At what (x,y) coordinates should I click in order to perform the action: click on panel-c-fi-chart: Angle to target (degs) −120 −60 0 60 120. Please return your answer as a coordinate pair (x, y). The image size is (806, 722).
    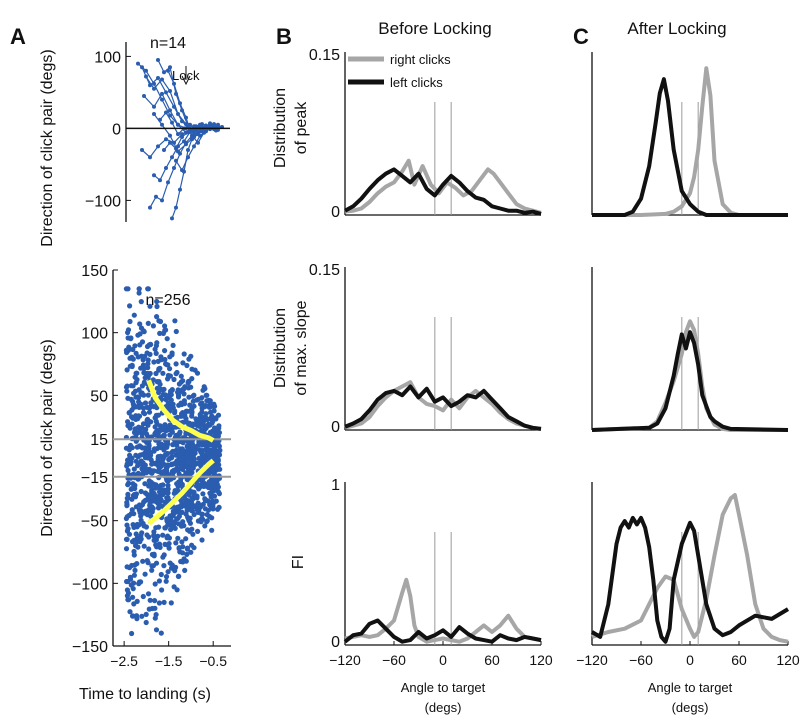
    Looking at the image, I should click on (688, 598).